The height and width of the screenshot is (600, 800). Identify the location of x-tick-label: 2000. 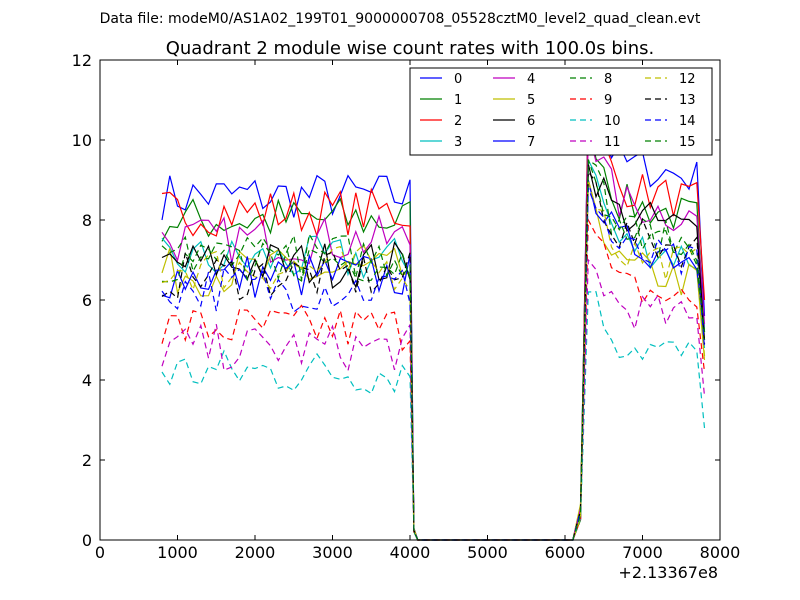
(255, 552).